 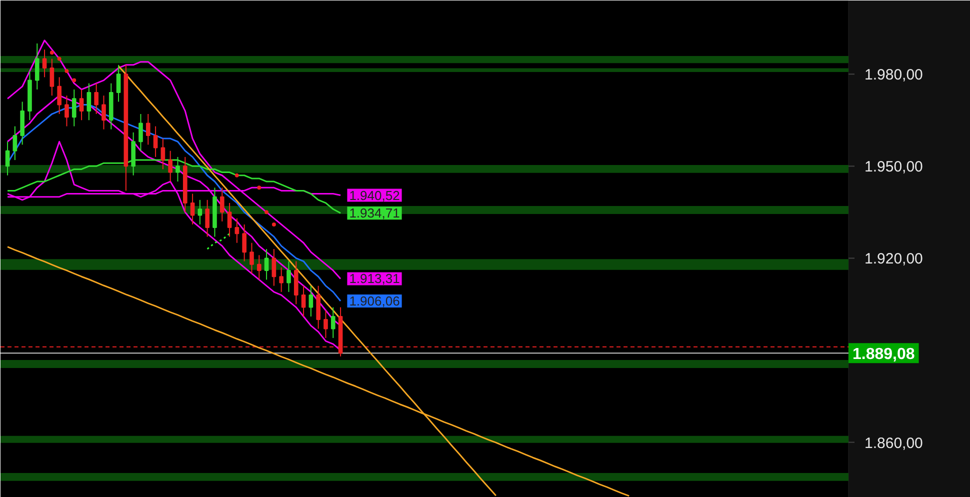 What do you see at coordinates (374, 300) in the screenshot?
I see `data-label: 1.906,06` at bounding box center [374, 300].